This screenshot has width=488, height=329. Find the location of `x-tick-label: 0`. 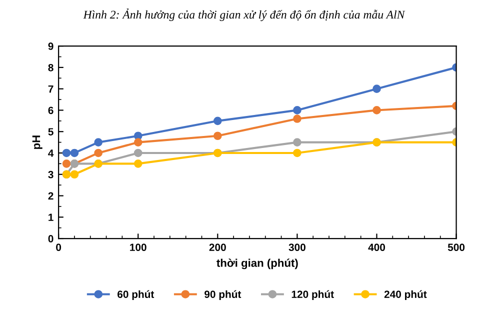

x-tick-label: 0 is located at coordinates (59, 248).